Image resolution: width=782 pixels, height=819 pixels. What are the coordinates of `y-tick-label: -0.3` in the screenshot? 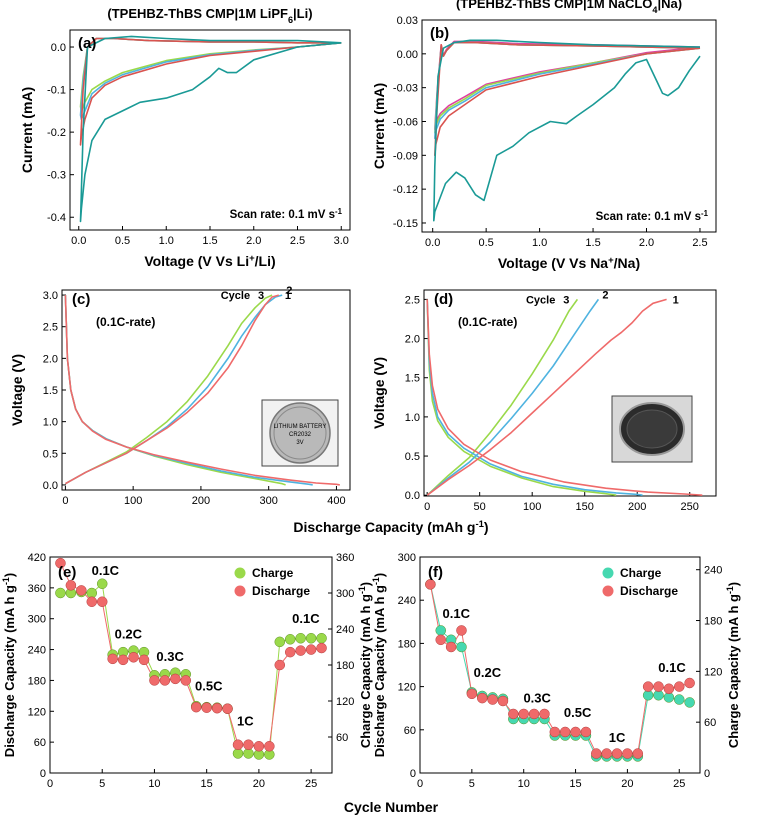 It's located at (56, 176).